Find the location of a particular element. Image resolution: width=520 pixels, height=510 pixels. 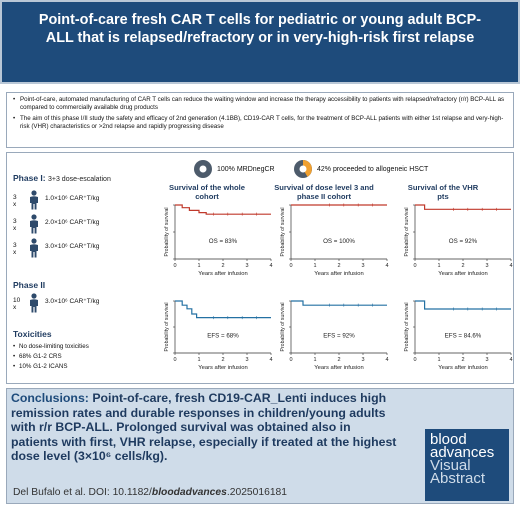

donut-hsct-icon is located at coordinates (303, 169).